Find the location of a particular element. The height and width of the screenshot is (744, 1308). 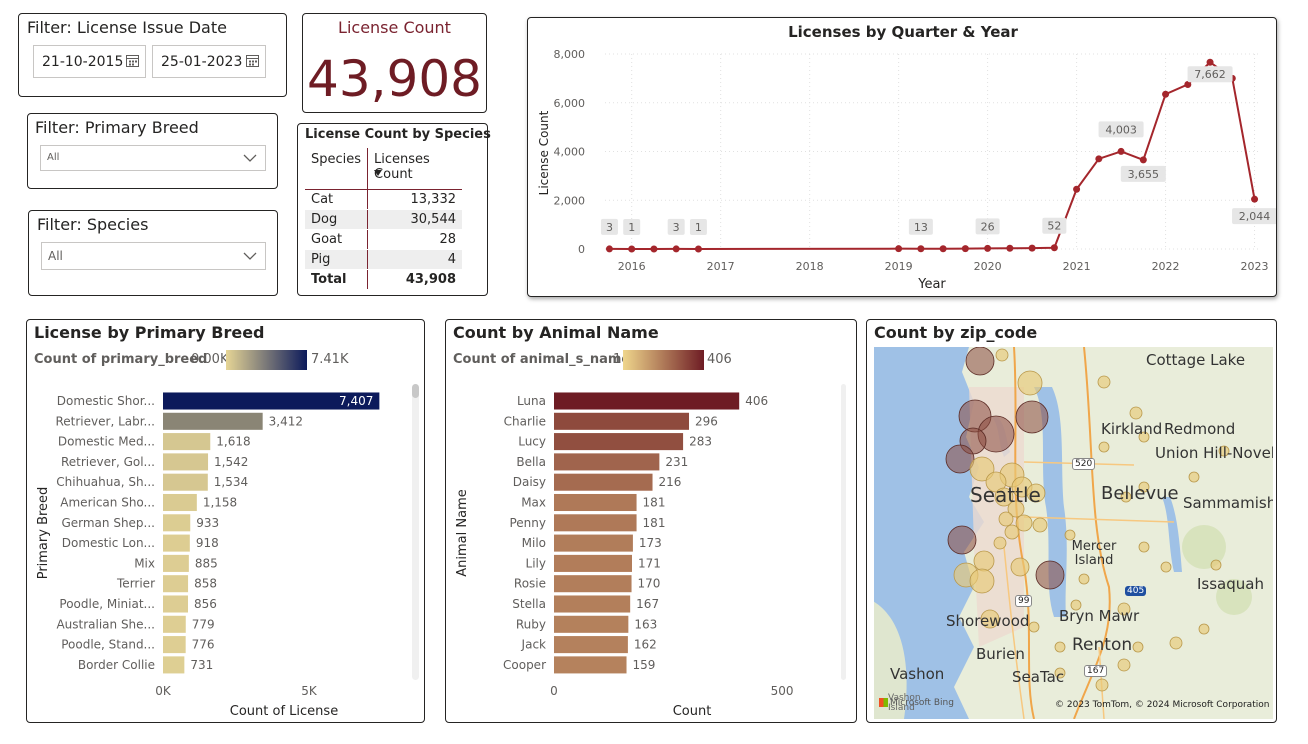

category-label: Stella is located at coordinates (529, 604).